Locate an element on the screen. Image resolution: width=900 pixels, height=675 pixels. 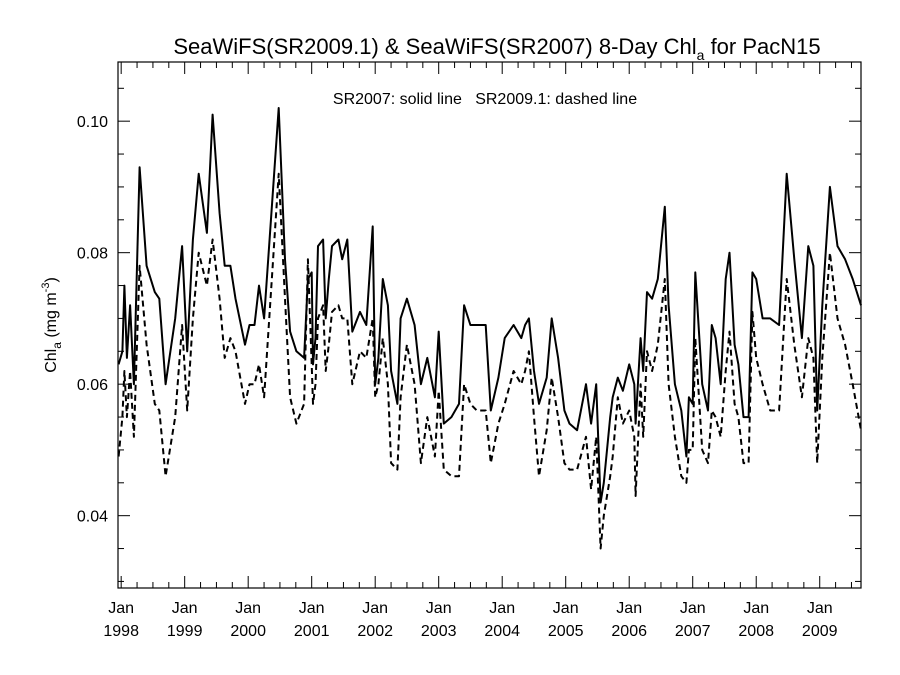
chart-title-tail: for PacN15 is located at coordinates (762, 46).